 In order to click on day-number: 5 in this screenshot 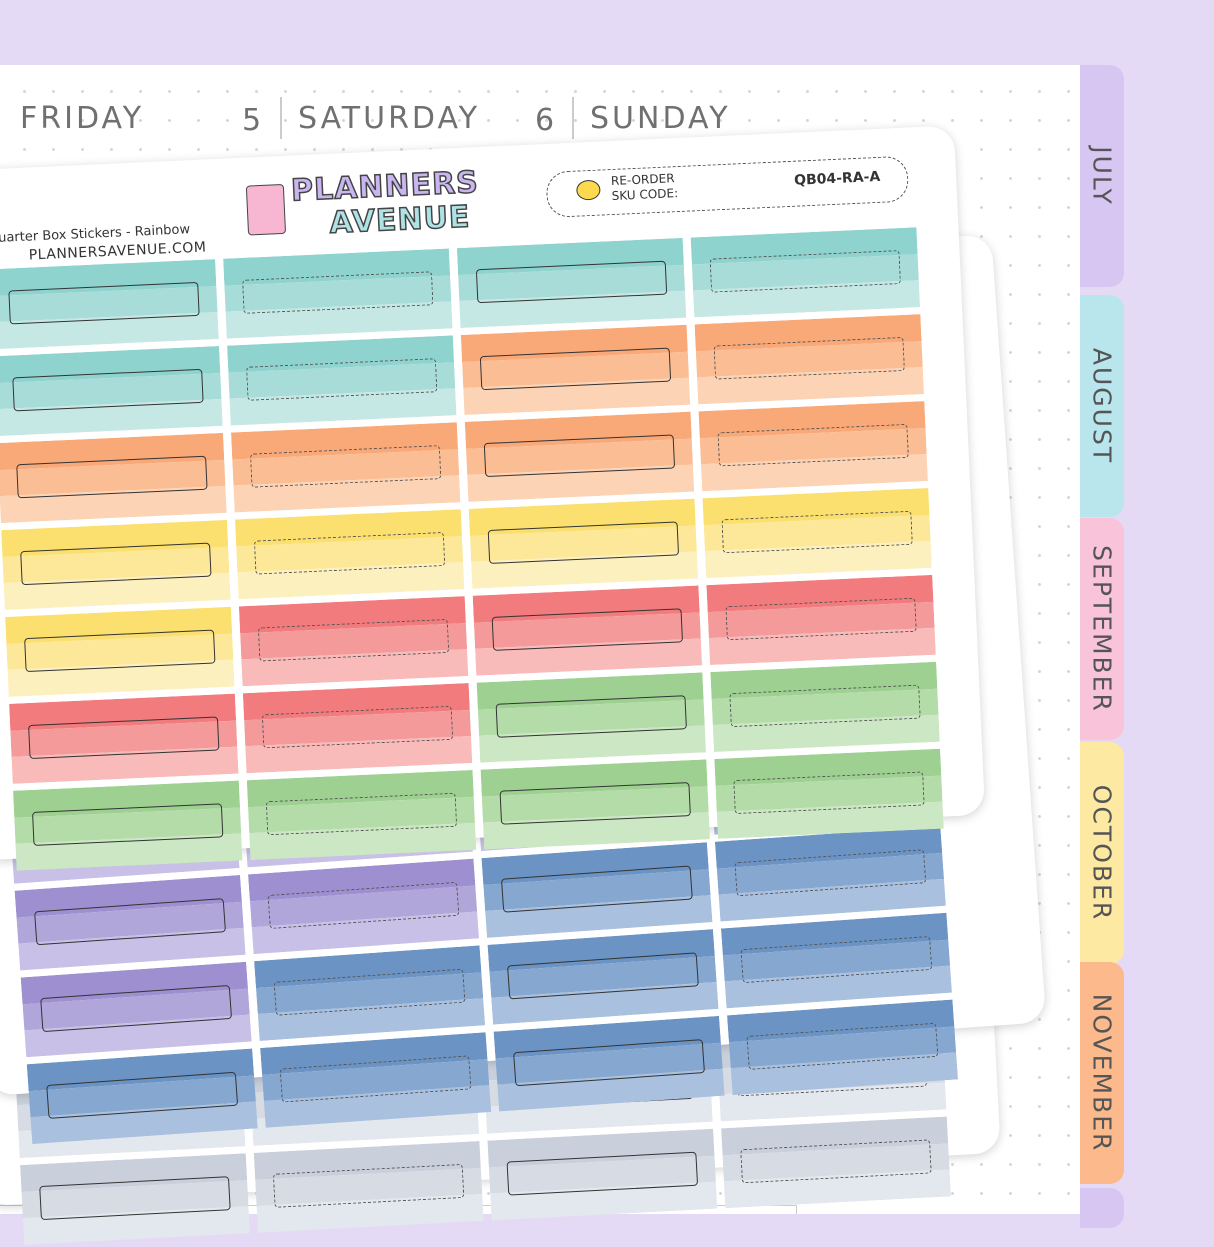, I will do `click(252, 120)`.